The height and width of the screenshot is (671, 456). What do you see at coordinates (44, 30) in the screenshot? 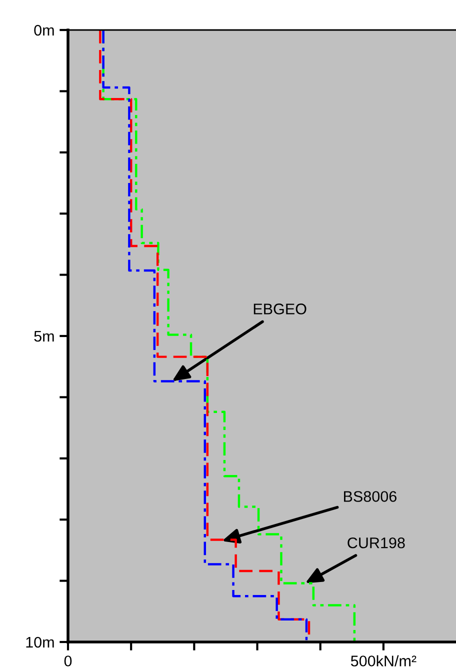
I see `y-tick-label: 0m` at bounding box center [44, 30].